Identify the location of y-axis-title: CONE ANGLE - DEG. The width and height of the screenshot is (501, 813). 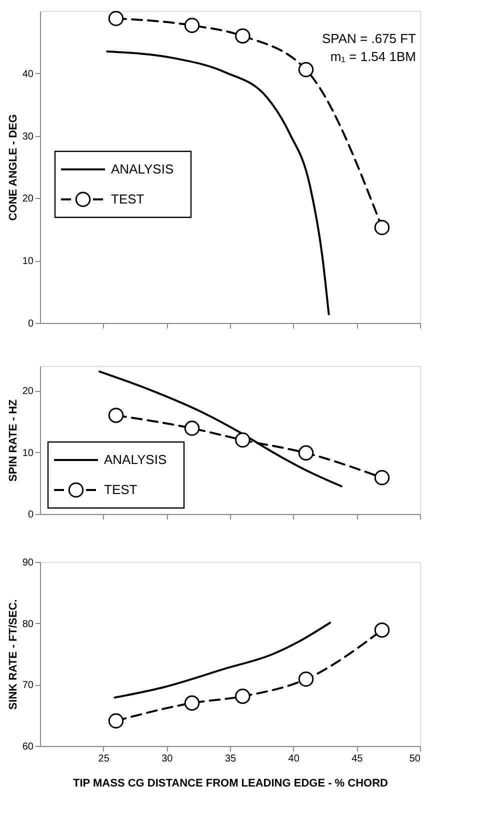
(13, 167).